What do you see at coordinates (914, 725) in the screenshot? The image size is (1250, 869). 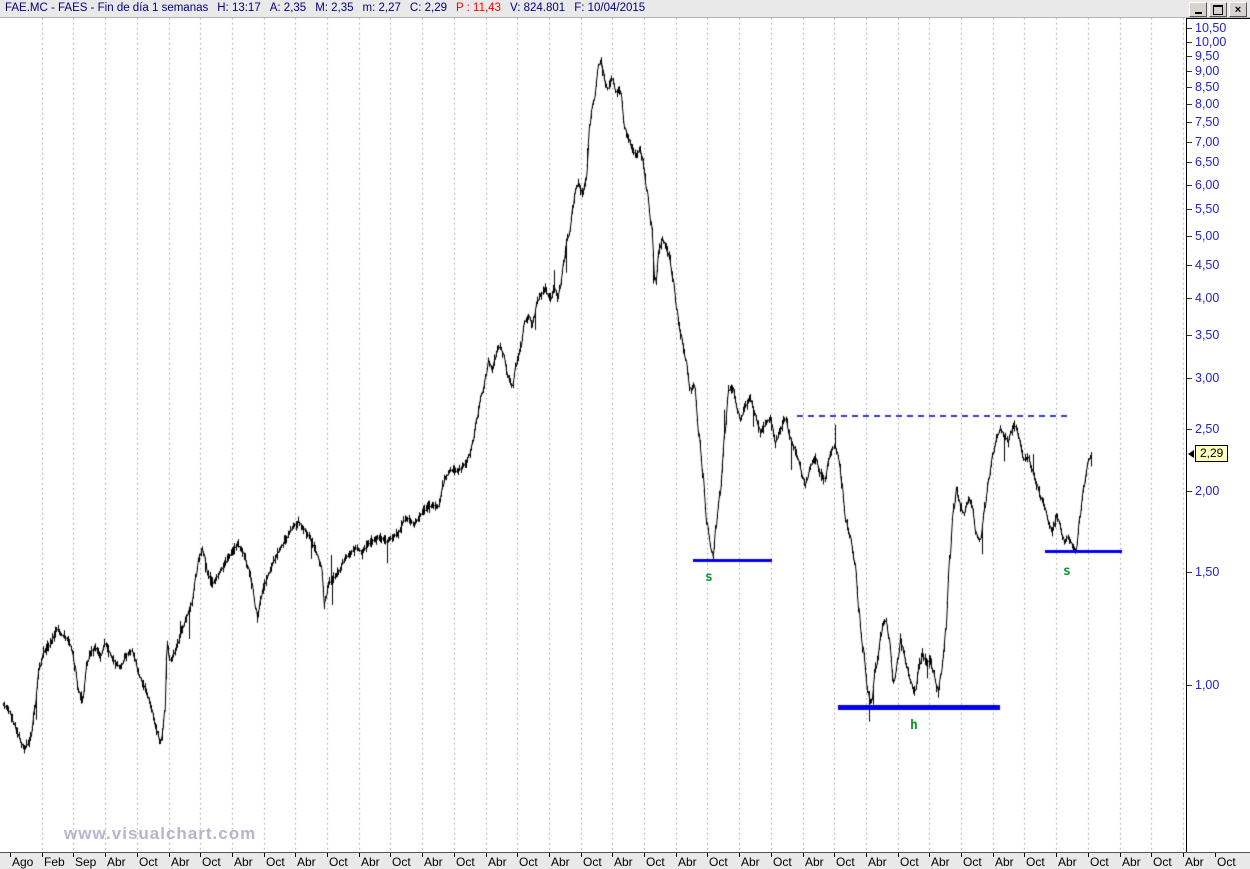 I see `pattern-label-h: h` at bounding box center [914, 725].